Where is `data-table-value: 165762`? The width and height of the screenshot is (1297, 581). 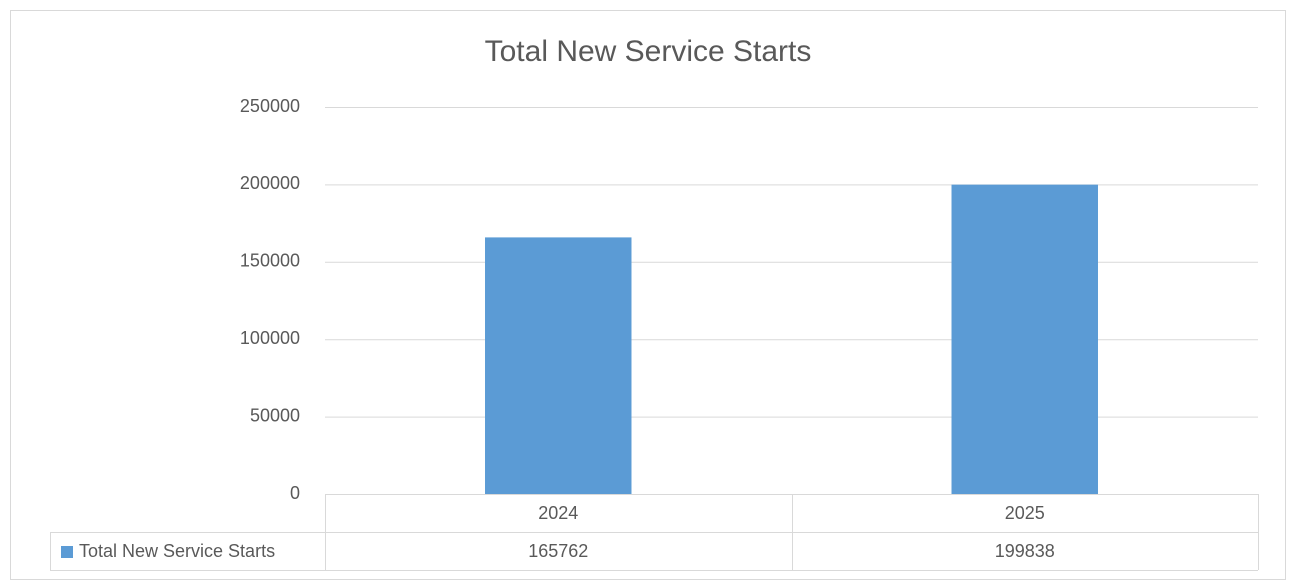 data-table-value: 165762 is located at coordinates (558, 551).